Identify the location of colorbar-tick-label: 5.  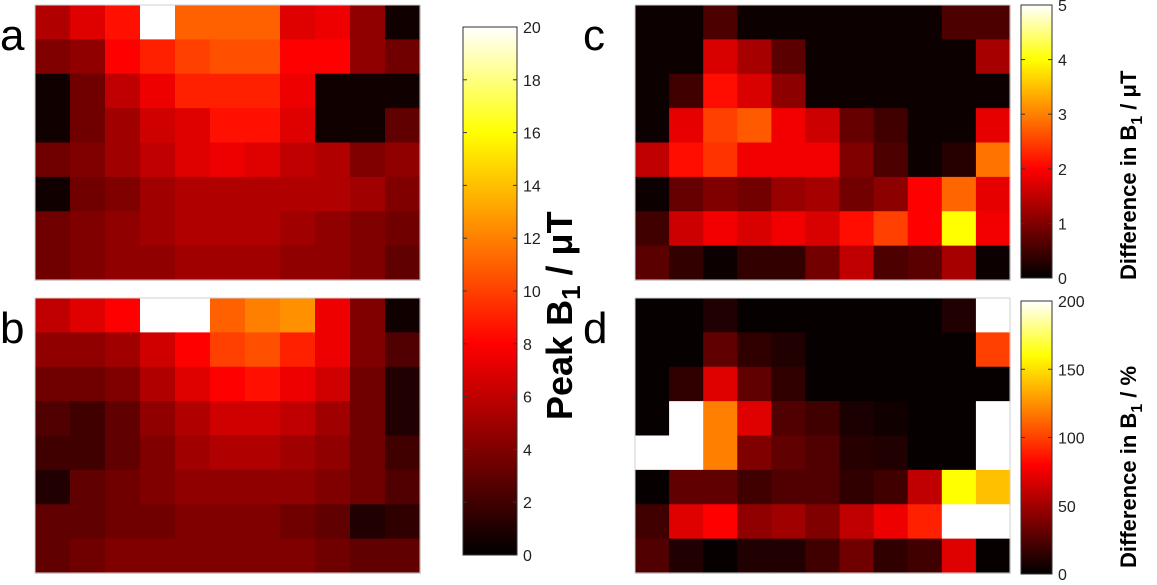
(1062, 7).